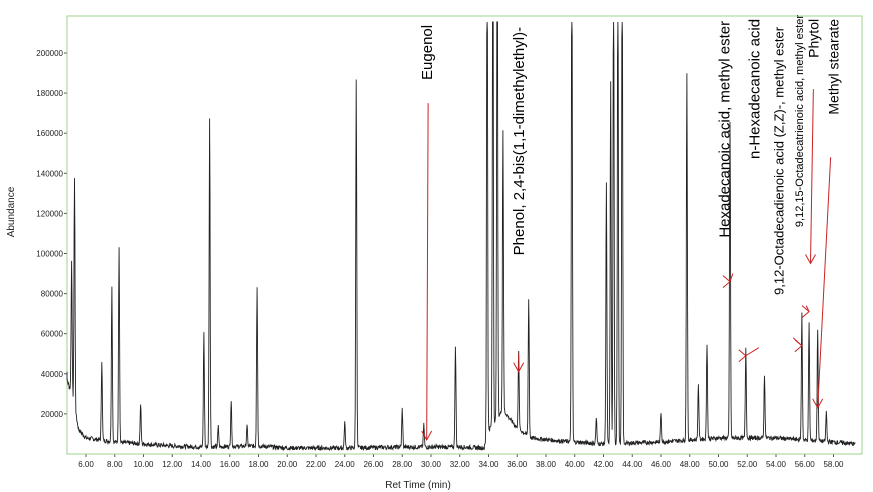 Image resolution: width=873 pixels, height=492 pixels. Describe the element at coordinates (418, 485) in the screenshot. I see `x-axis-title: Ret Time (min)` at that location.